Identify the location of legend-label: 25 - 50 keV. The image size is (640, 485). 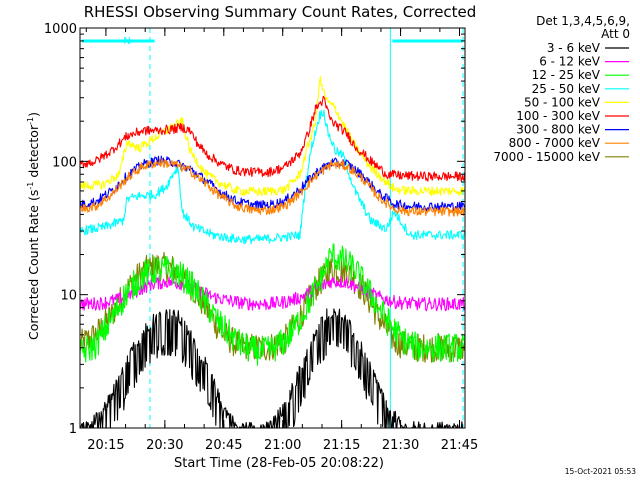
(566, 89).